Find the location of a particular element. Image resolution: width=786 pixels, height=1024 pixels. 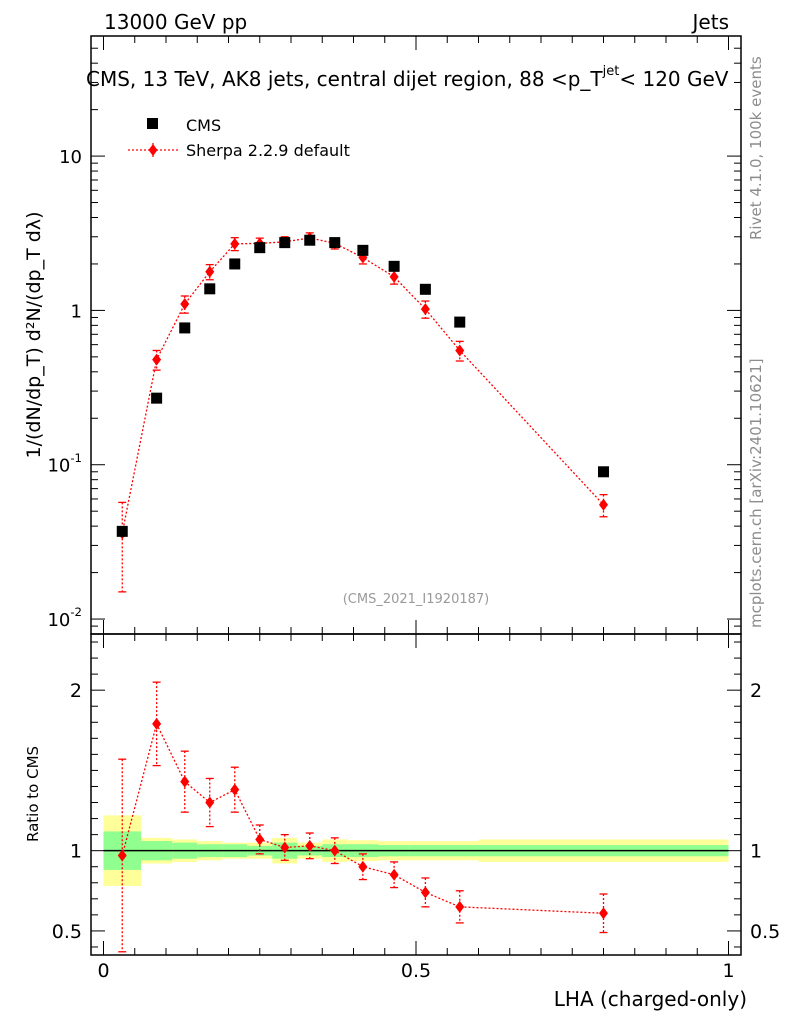

y-tick-label: 10 is located at coordinates (70, 157).